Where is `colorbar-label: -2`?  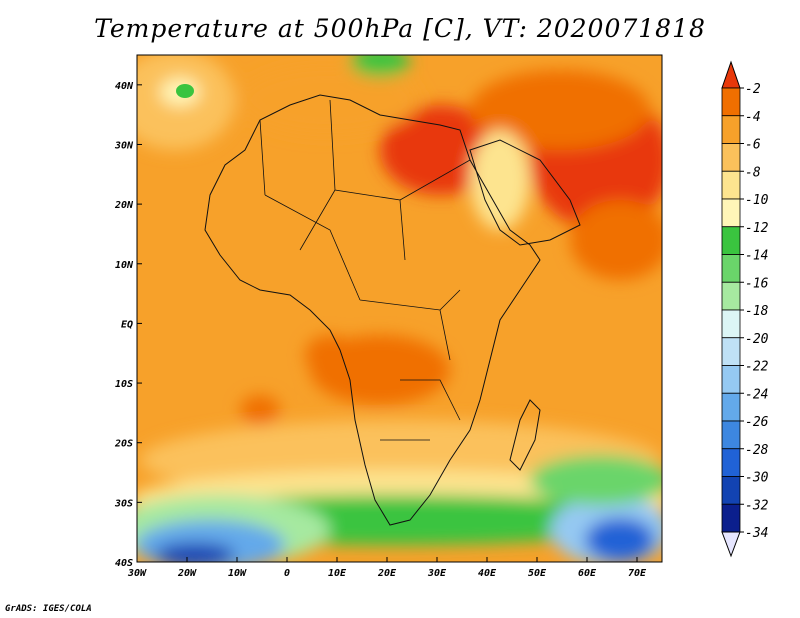
colorbar-label: -2 is located at coordinates (753, 89).